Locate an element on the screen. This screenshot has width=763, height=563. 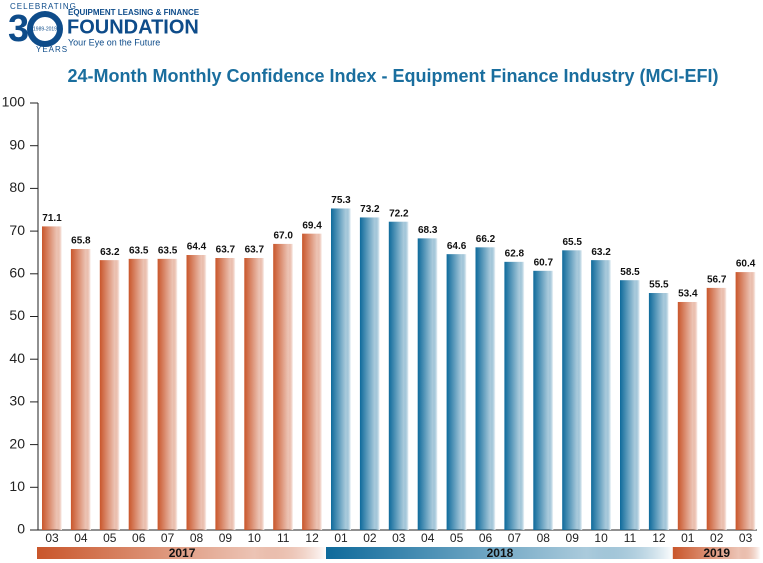
year-label: 2017 is located at coordinates (182, 553).